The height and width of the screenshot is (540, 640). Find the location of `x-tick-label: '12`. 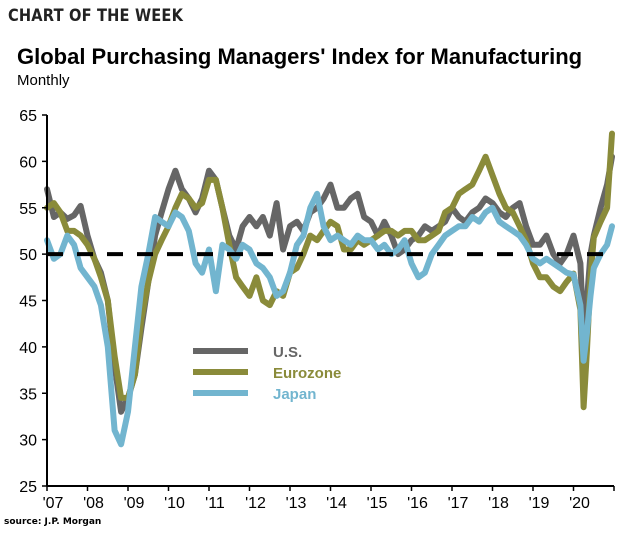

x-tick-label: '12 is located at coordinates (255, 503).